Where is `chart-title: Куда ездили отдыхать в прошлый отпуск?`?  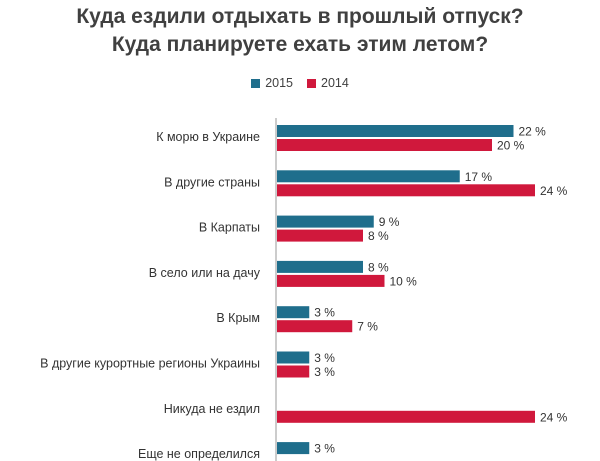 chart-title: Куда ездили отдыхать в прошлый отпуск? is located at coordinates (300, 16).